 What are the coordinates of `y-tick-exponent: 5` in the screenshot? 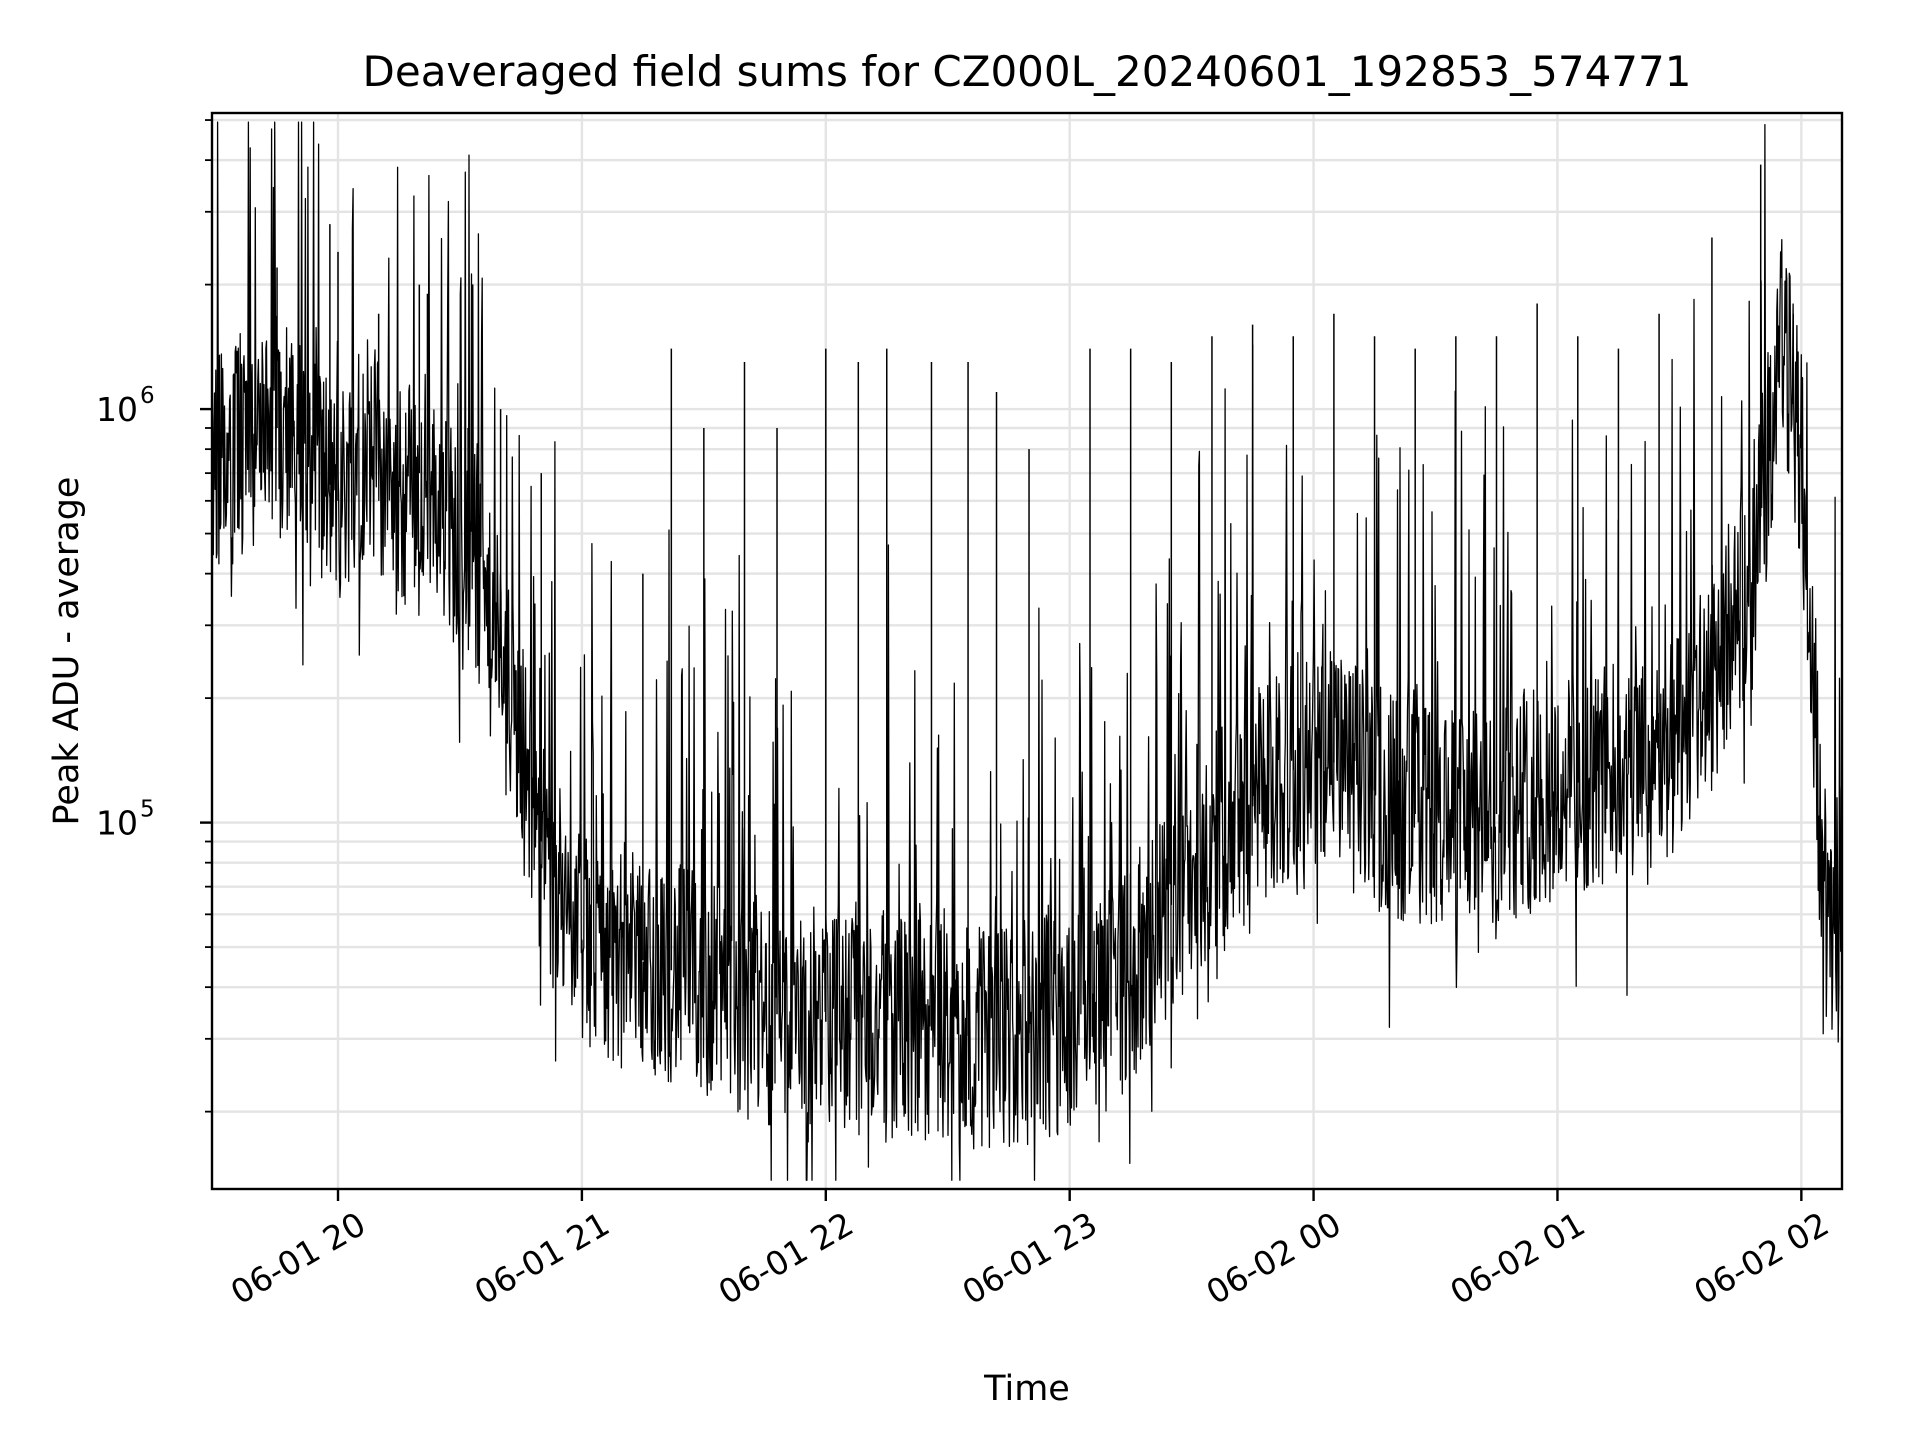 It's located at (147, 810).